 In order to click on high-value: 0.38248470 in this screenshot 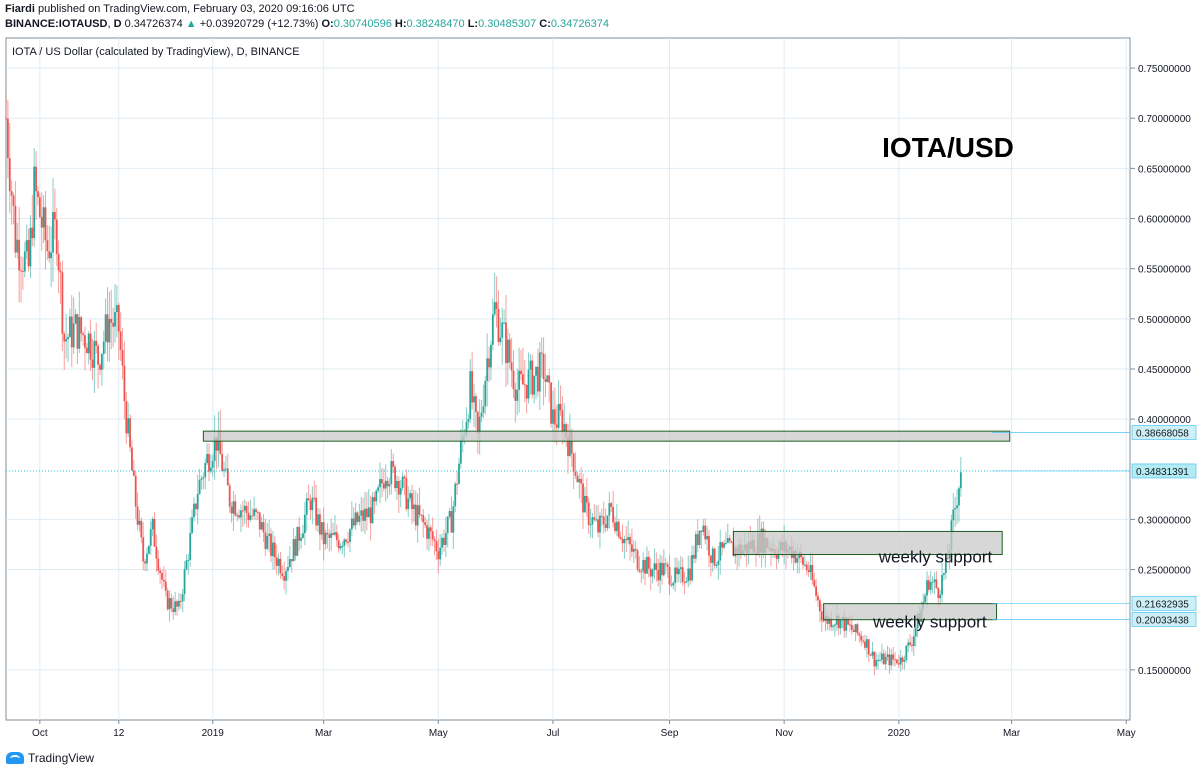, I will do `click(435, 24)`.